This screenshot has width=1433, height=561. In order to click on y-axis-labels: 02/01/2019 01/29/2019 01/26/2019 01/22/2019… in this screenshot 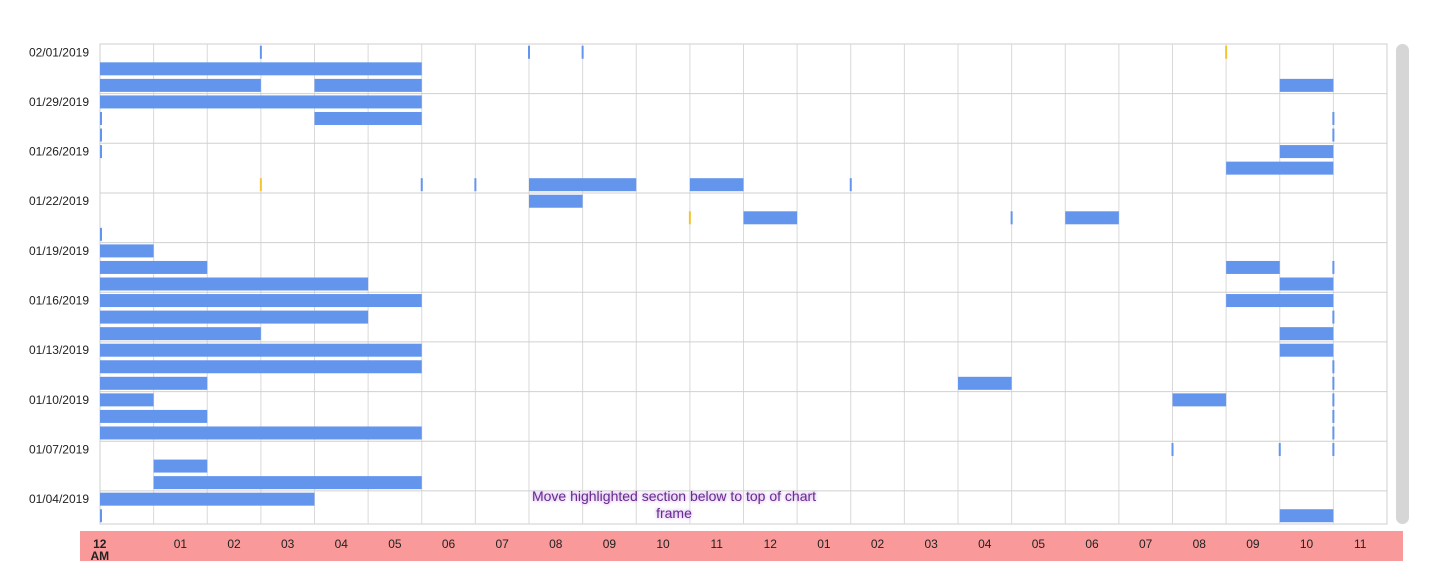, I will do `click(59, 275)`.